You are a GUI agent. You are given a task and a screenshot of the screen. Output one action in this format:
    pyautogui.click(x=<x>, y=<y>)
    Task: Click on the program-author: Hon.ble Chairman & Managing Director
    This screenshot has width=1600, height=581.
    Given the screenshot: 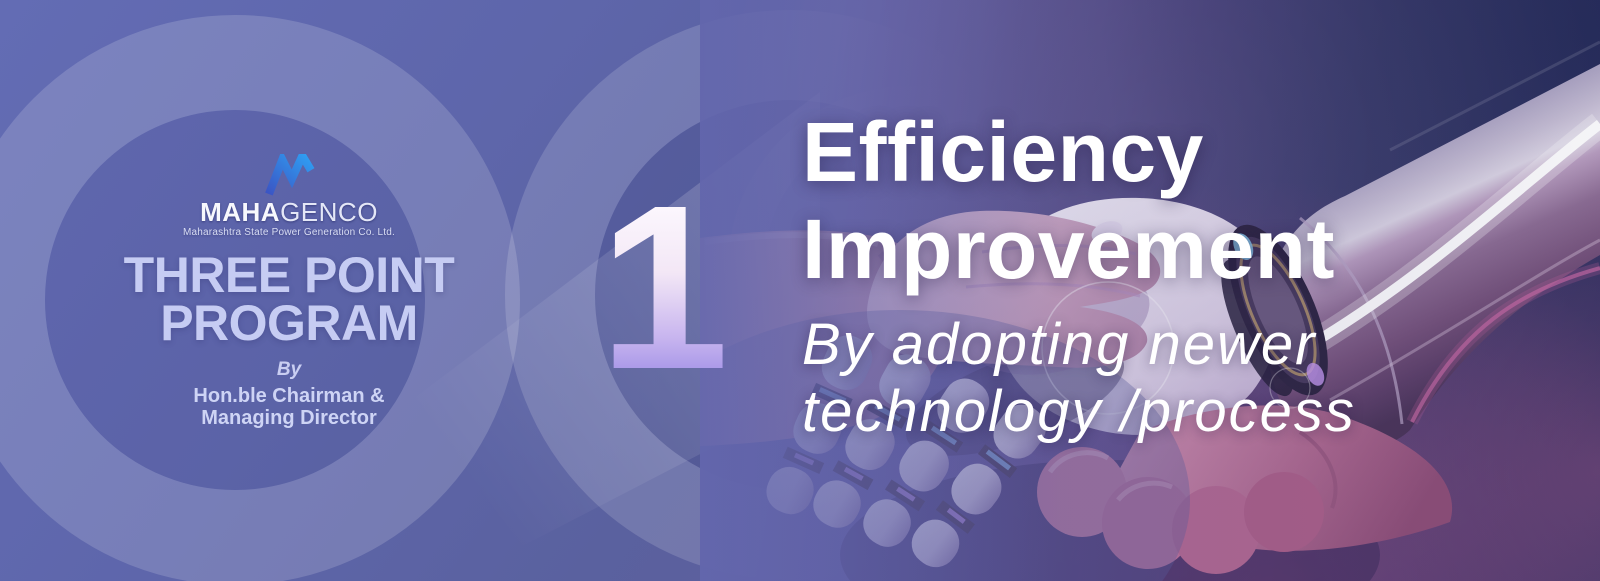 What is the action you would take?
    pyautogui.click(x=289, y=407)
    